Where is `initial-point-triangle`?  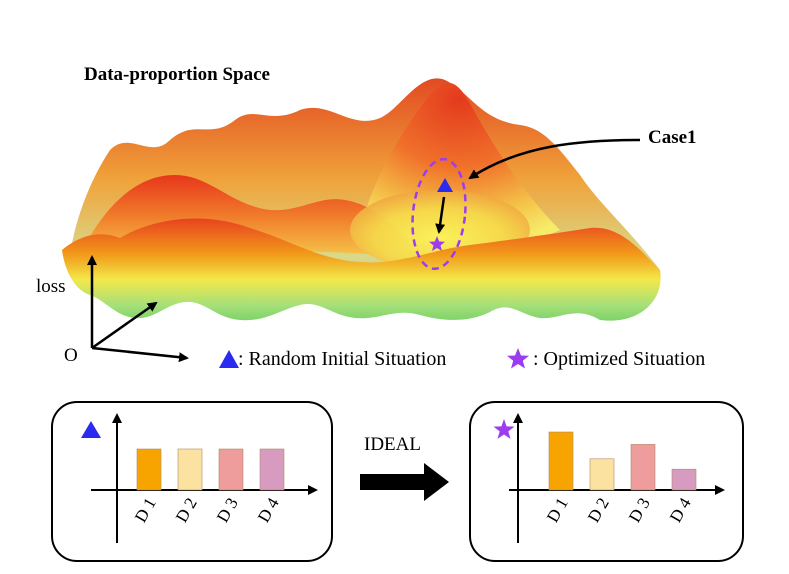 initial-point-triangle is located at coordinates (445, 185).